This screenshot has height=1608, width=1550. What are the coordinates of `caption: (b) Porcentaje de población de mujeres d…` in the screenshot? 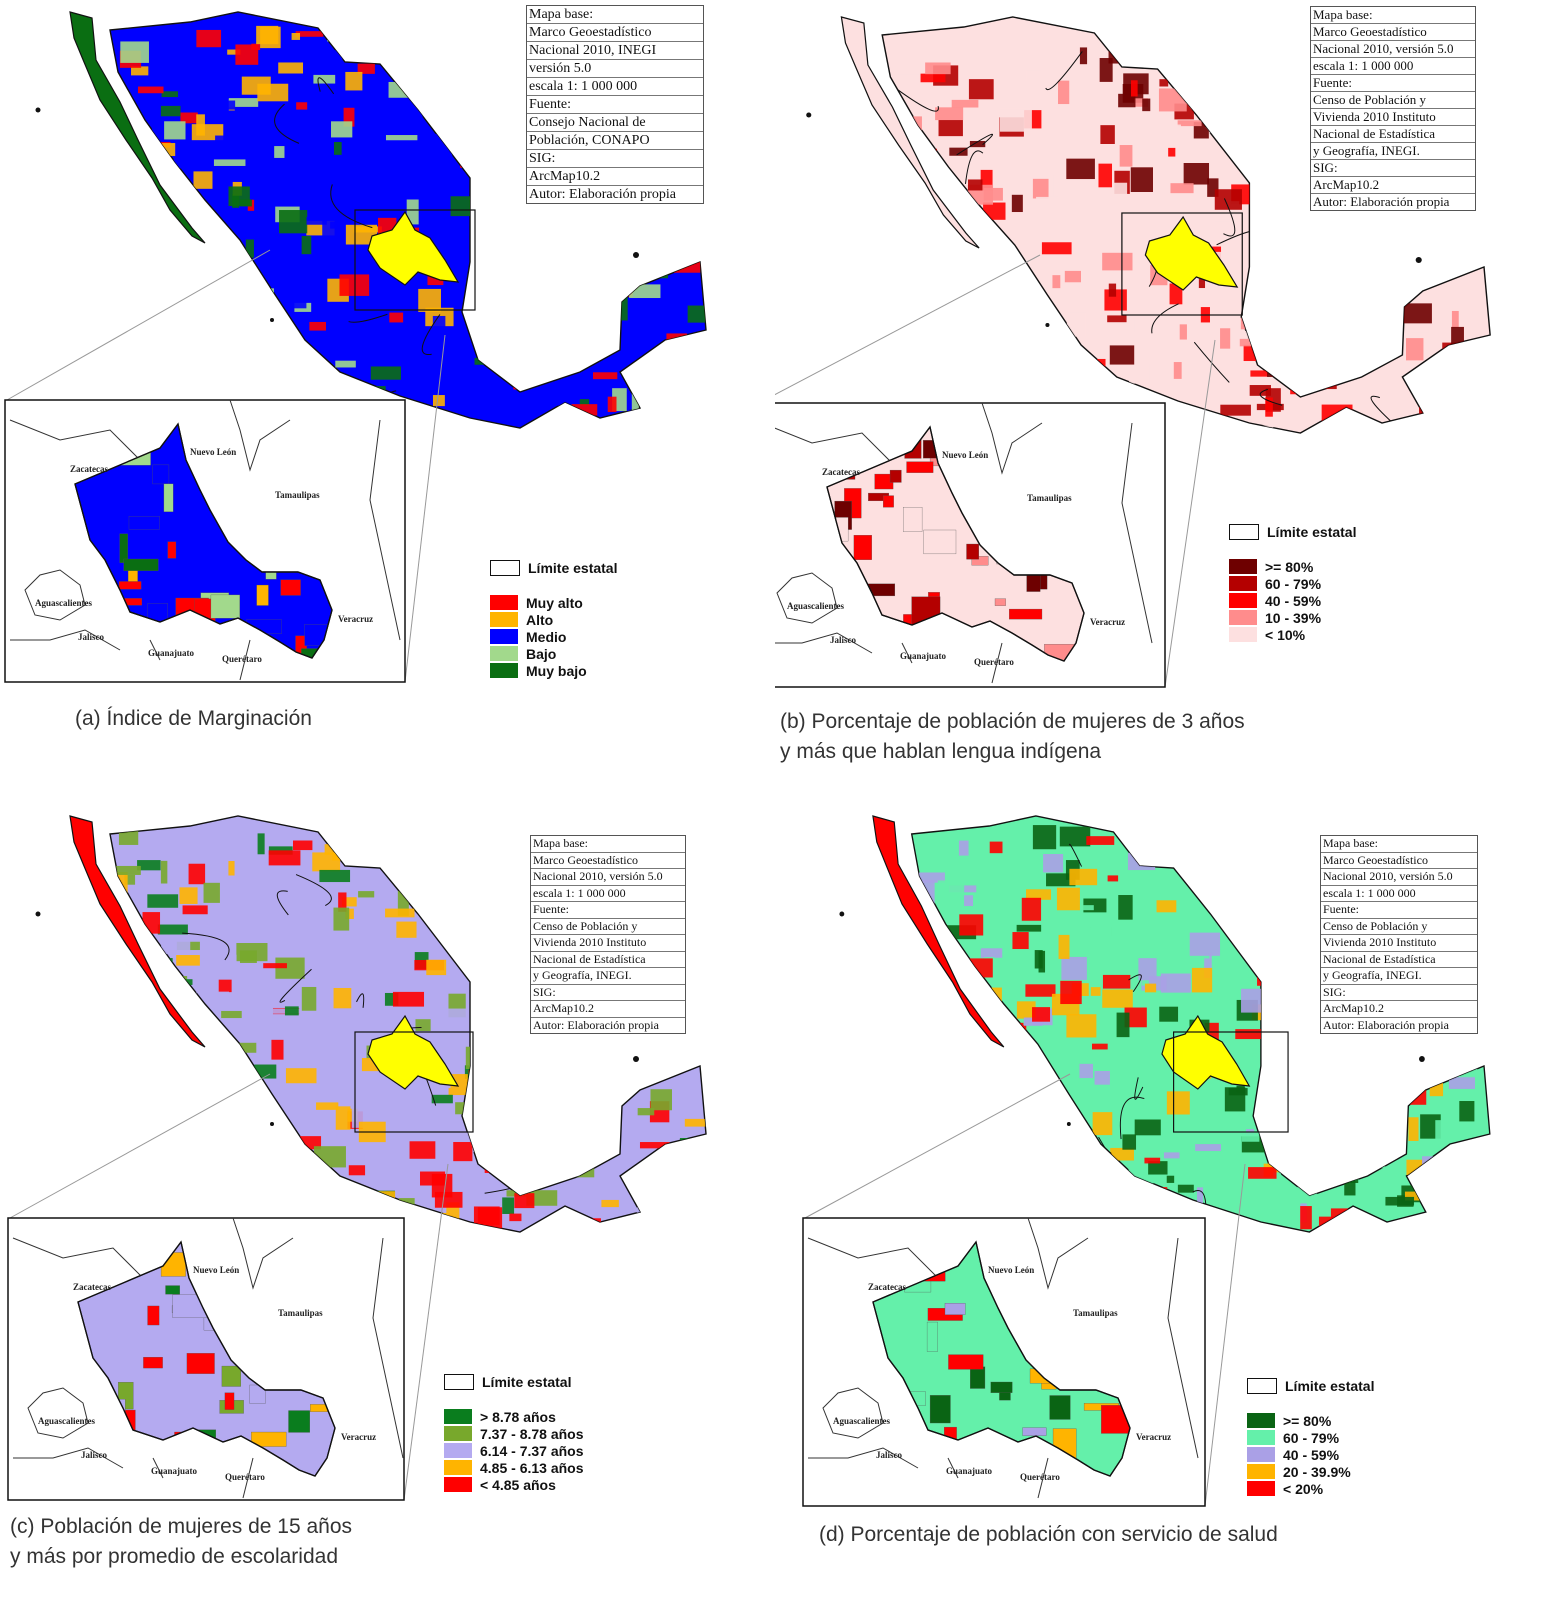 It's located at (1012, 737).